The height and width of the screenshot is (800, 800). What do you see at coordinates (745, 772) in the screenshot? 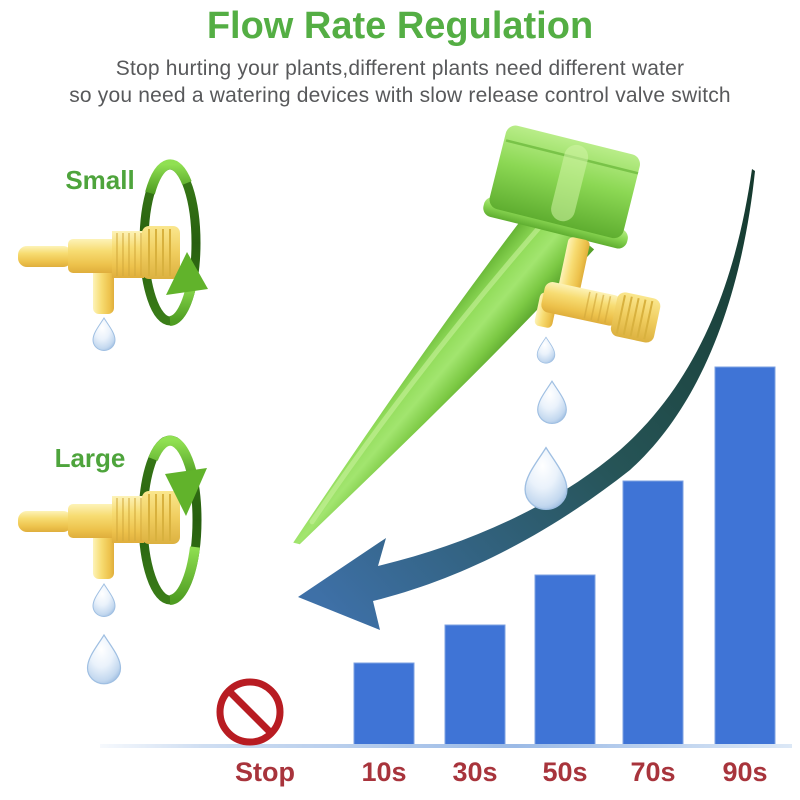
I see `axis-label-90s: 90s` at bounding box center [745, 772].